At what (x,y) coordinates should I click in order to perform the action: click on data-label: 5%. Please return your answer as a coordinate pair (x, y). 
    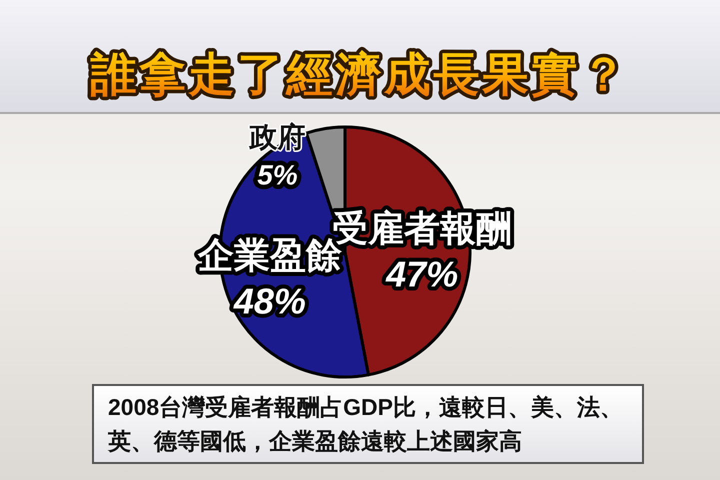
    Looking at the image, I should click on (277, 175).